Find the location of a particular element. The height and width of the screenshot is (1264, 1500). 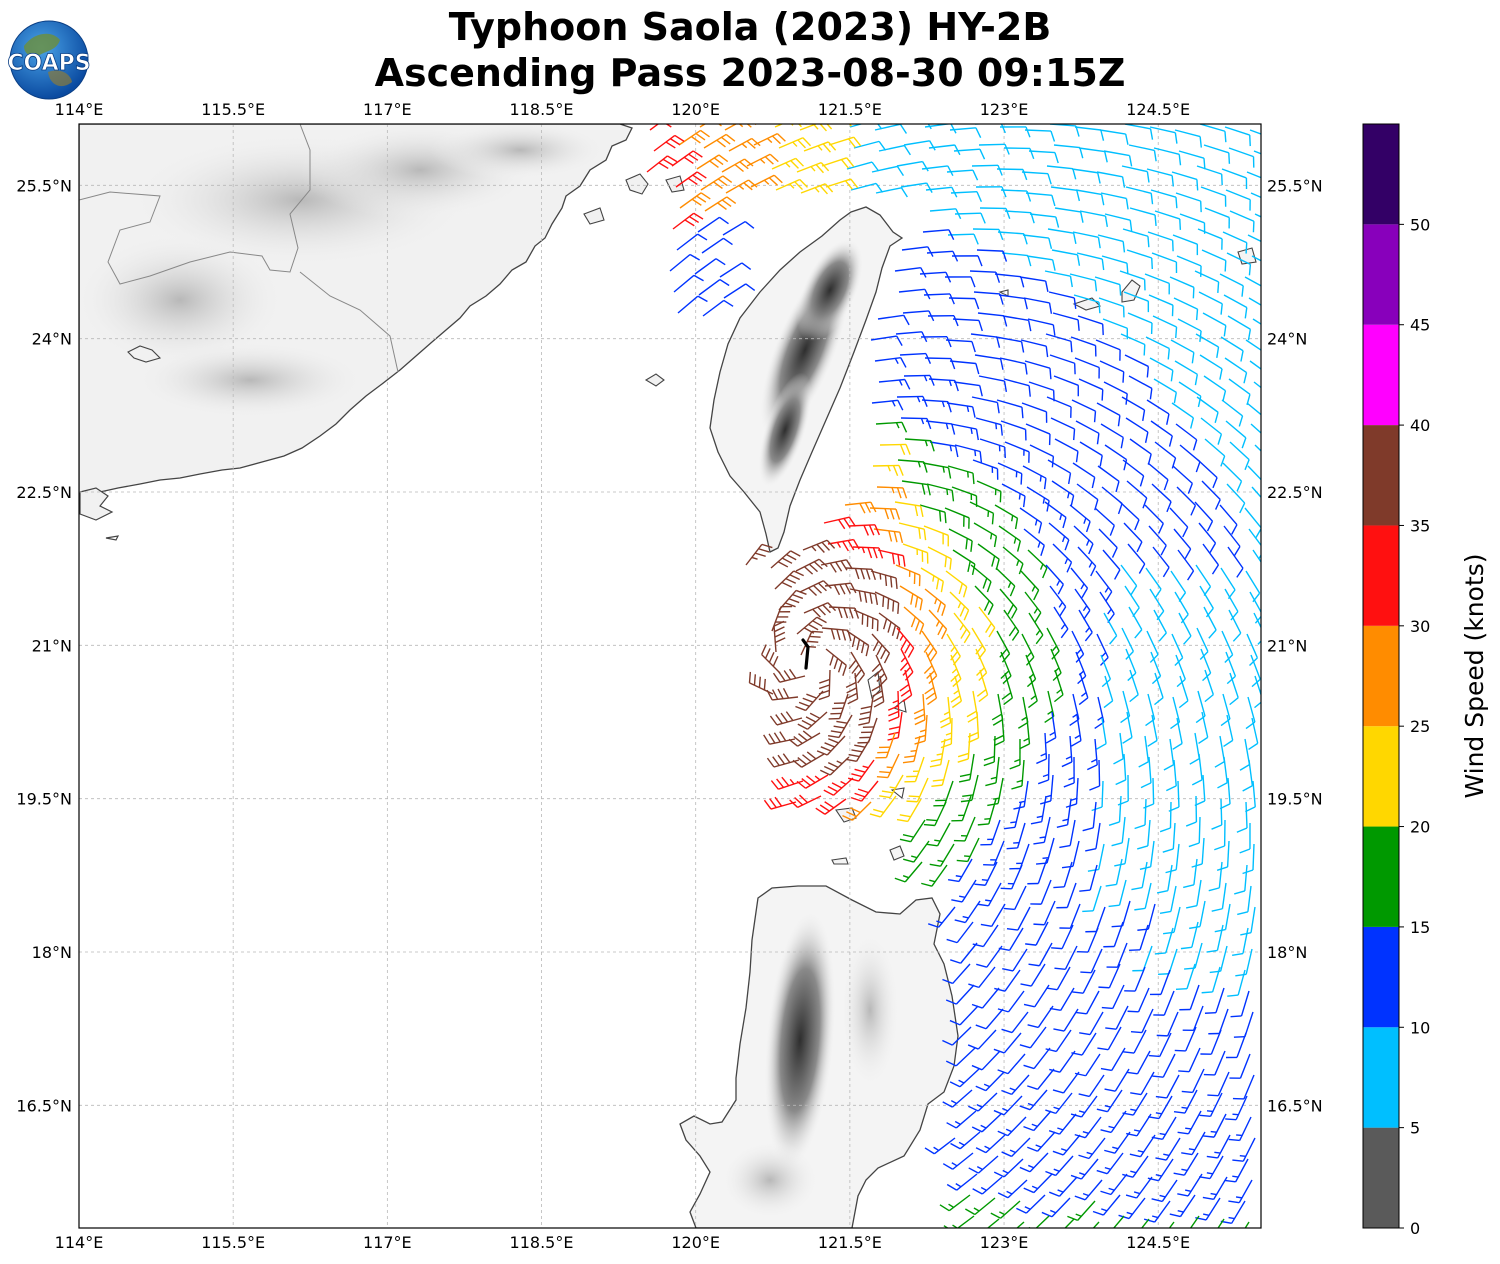

colorbar-bin is located at coordinates (1381, 876).